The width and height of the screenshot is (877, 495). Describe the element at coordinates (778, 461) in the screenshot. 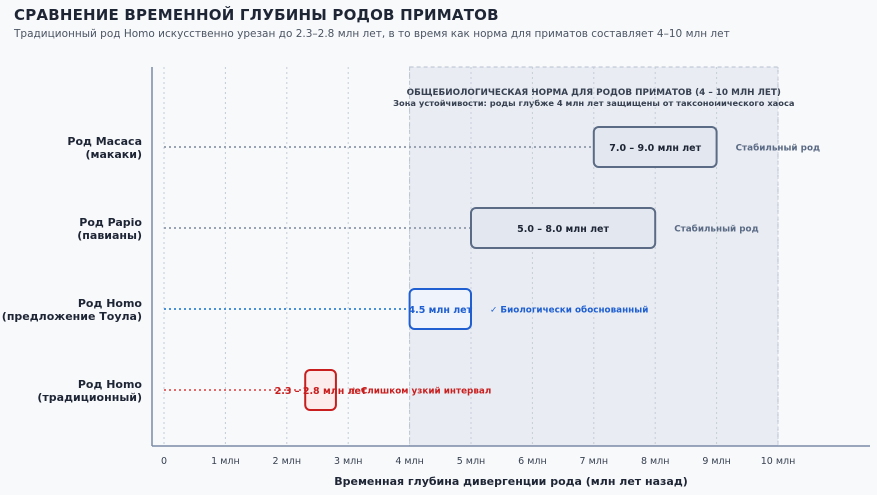

I see `x-tick-label: 10 млн` at that location.